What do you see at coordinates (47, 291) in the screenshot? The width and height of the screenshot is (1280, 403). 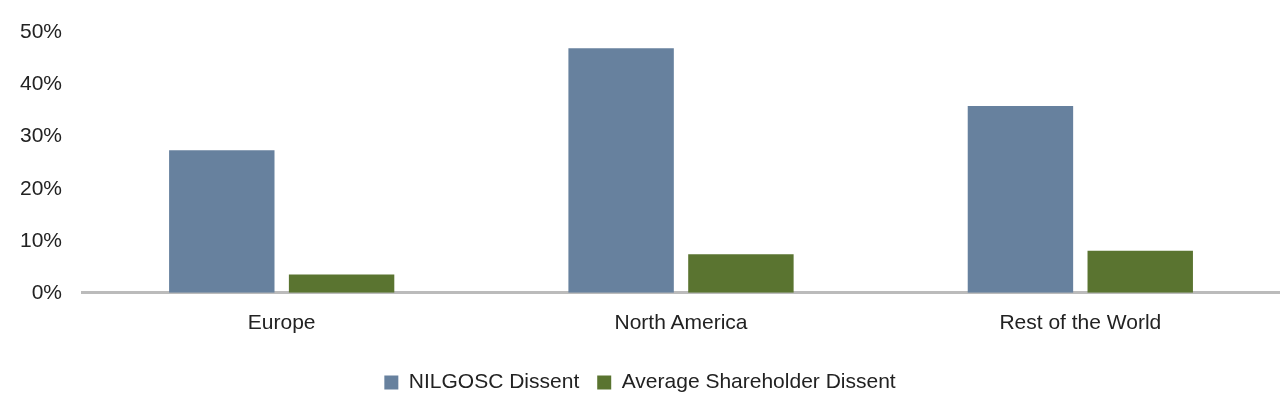 I see `y-tick-label: 0%` at bounding box center [47, 291].